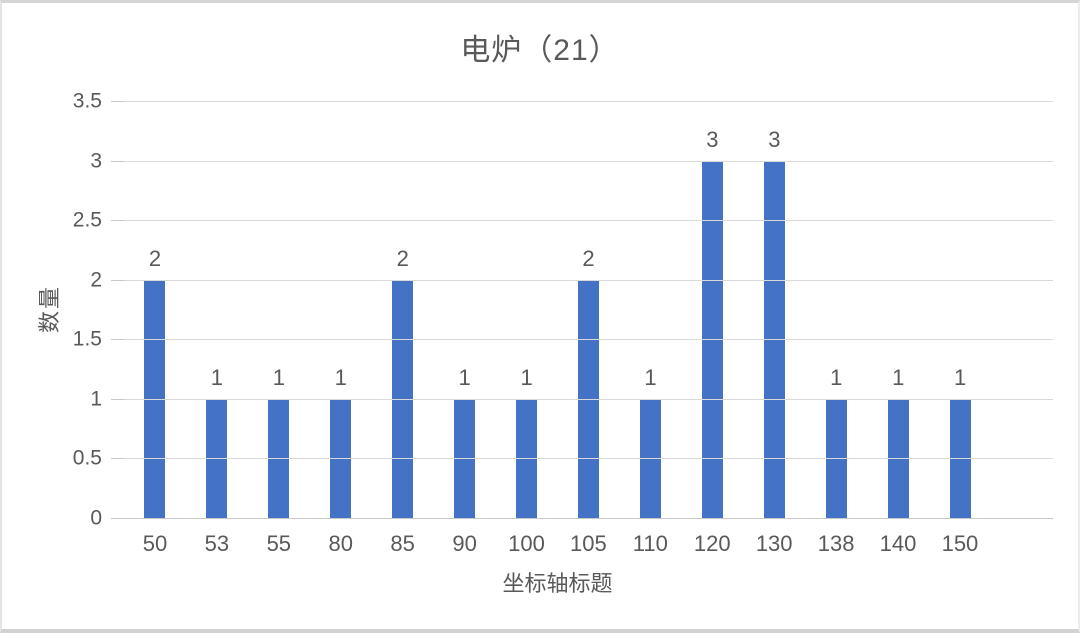 The image size is (1080, 633). I want to click on bar-slot-110: 1, so click(651, 309).